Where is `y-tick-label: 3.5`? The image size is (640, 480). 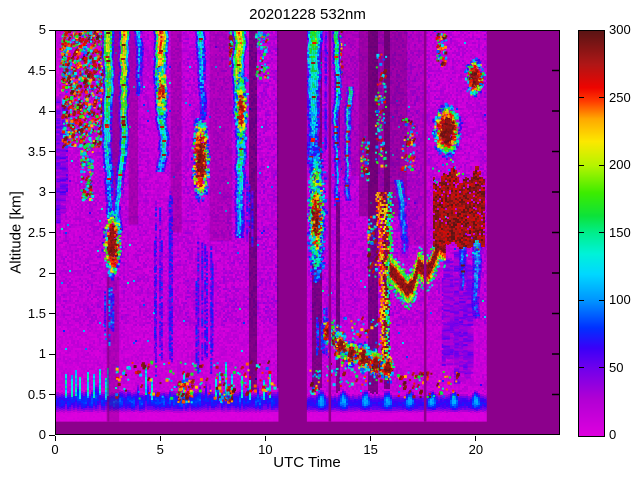 y-tick-label: 3.5 is located at coordinates (36, 151).